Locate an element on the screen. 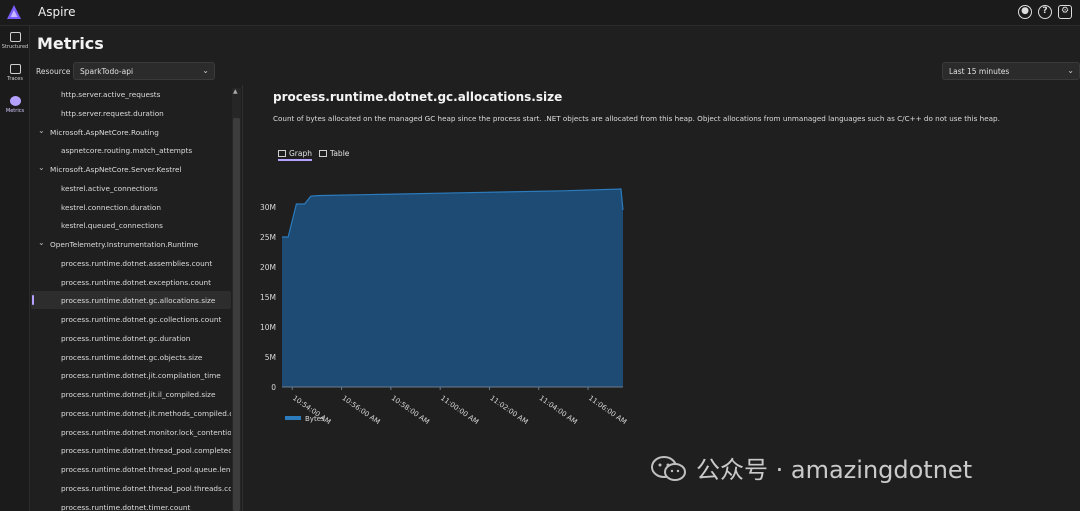 The image size is (1080, 511). help-icon: ? is located at coordinates (1045, 12).